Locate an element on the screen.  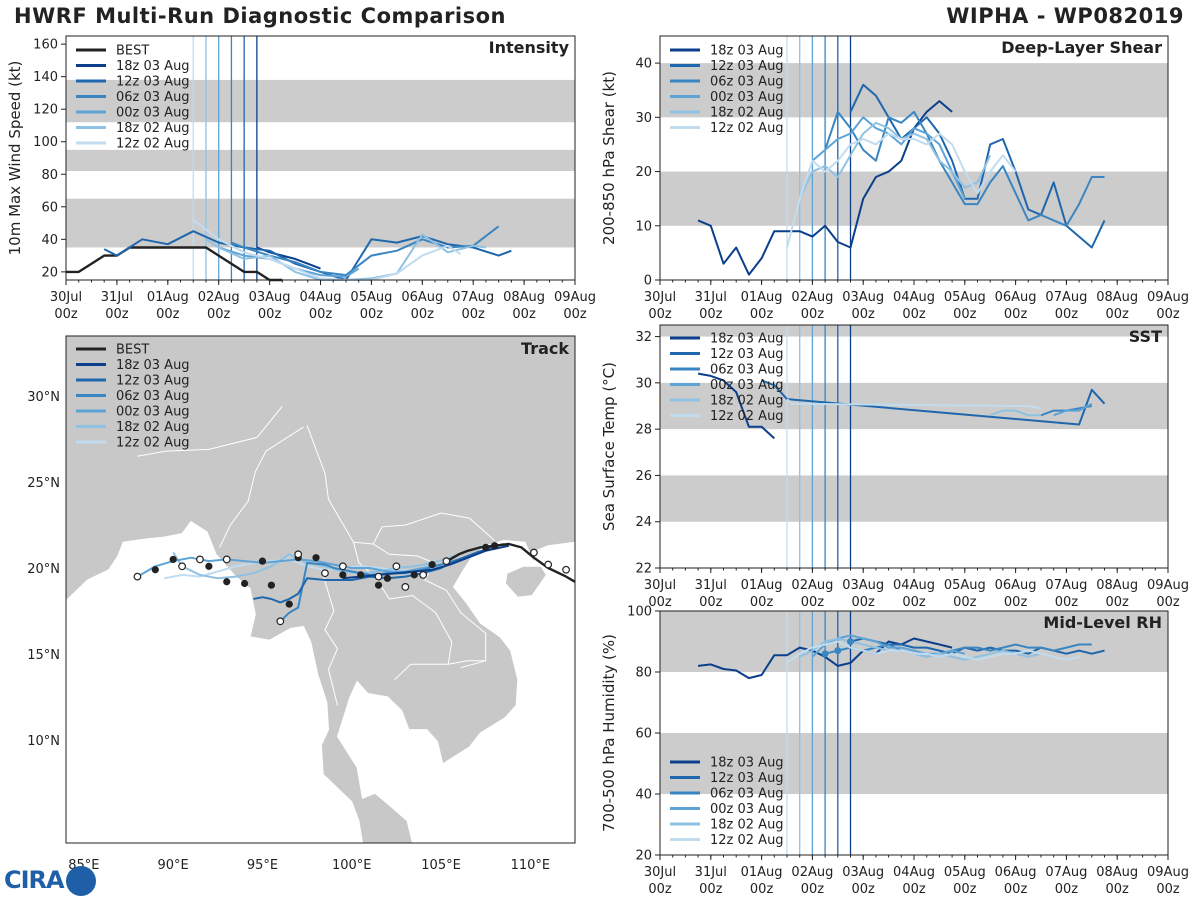
rh-series-12z-02-aug is located at coordinates (933, 652).